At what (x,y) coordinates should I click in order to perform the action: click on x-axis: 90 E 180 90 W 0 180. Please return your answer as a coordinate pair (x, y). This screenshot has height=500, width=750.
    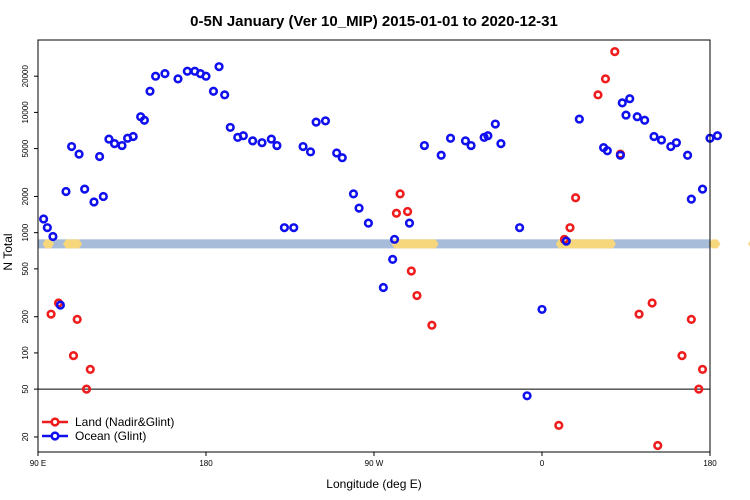
    Looking at the image, I should click on (373, 460).